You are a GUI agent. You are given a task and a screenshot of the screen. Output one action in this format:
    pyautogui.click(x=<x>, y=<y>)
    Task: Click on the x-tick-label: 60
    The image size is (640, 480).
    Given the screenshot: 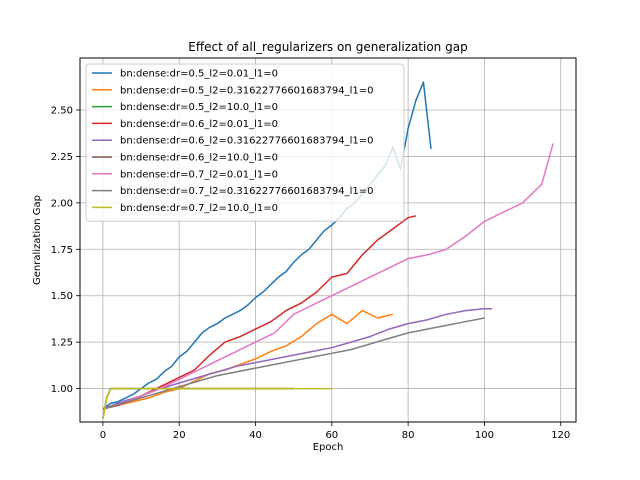 What is the action you would take?
    pyautogui.click(x=331, y=435)
    